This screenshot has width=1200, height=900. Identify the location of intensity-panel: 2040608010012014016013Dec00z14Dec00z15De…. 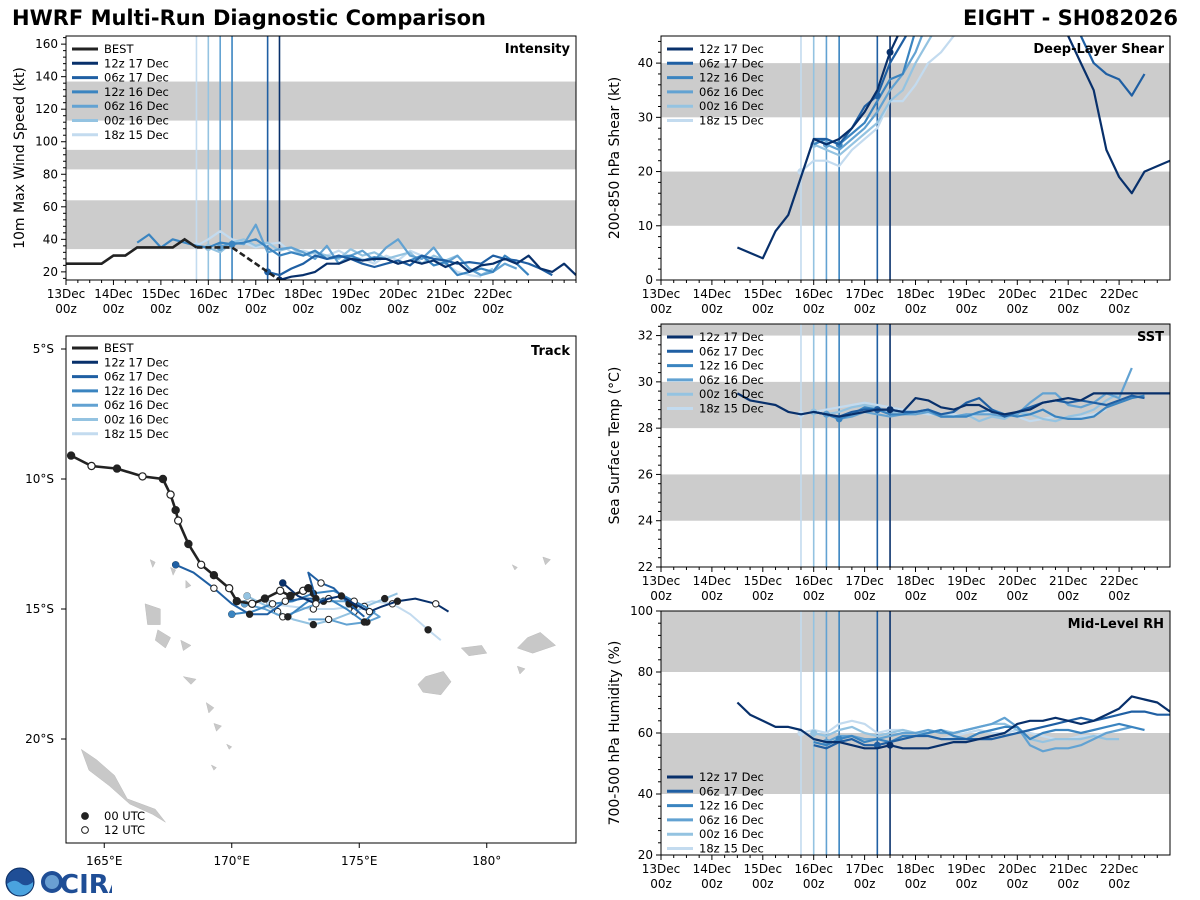
(294, 175).